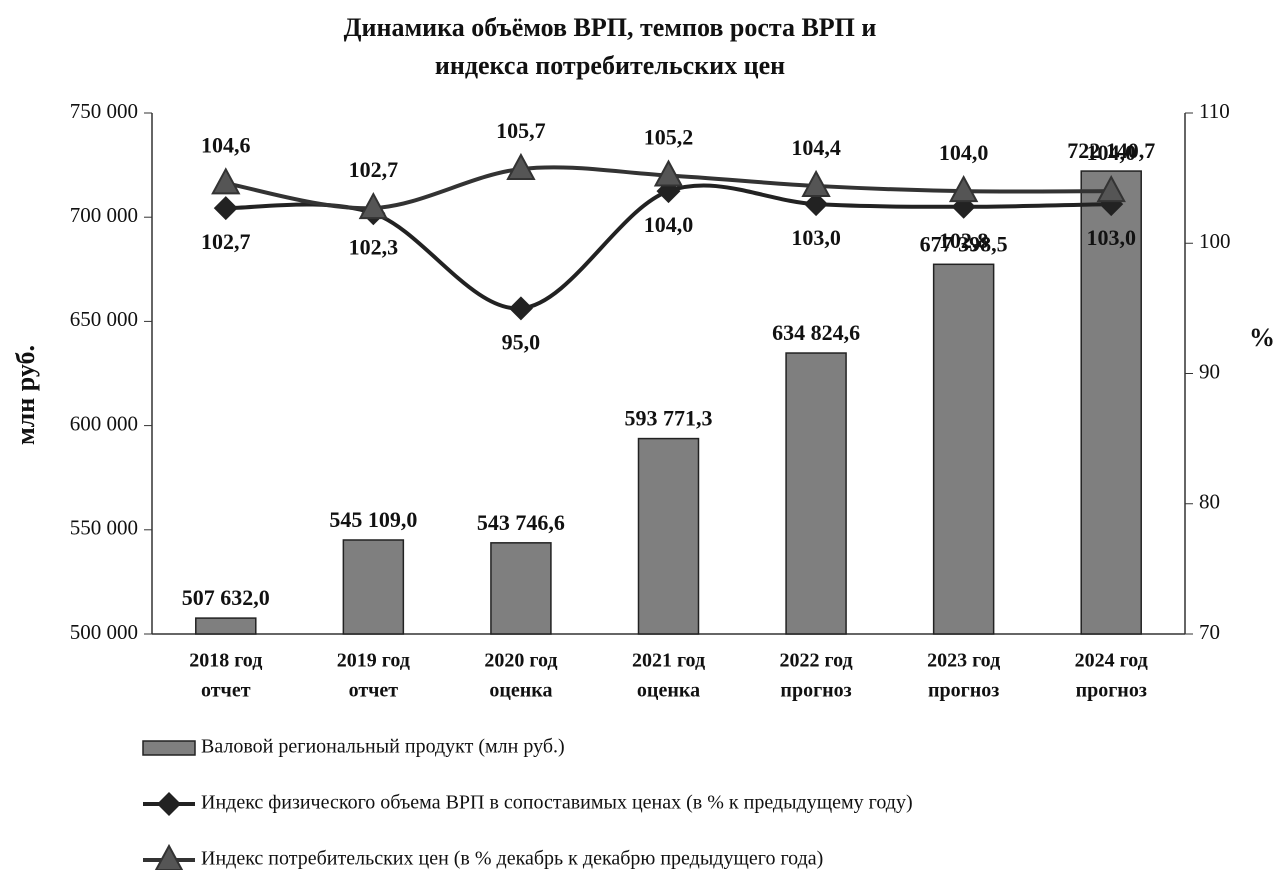 This screenshot has width=1279, height=870. I want to click on x-tick-label: 2019 год, so click(373, 661).